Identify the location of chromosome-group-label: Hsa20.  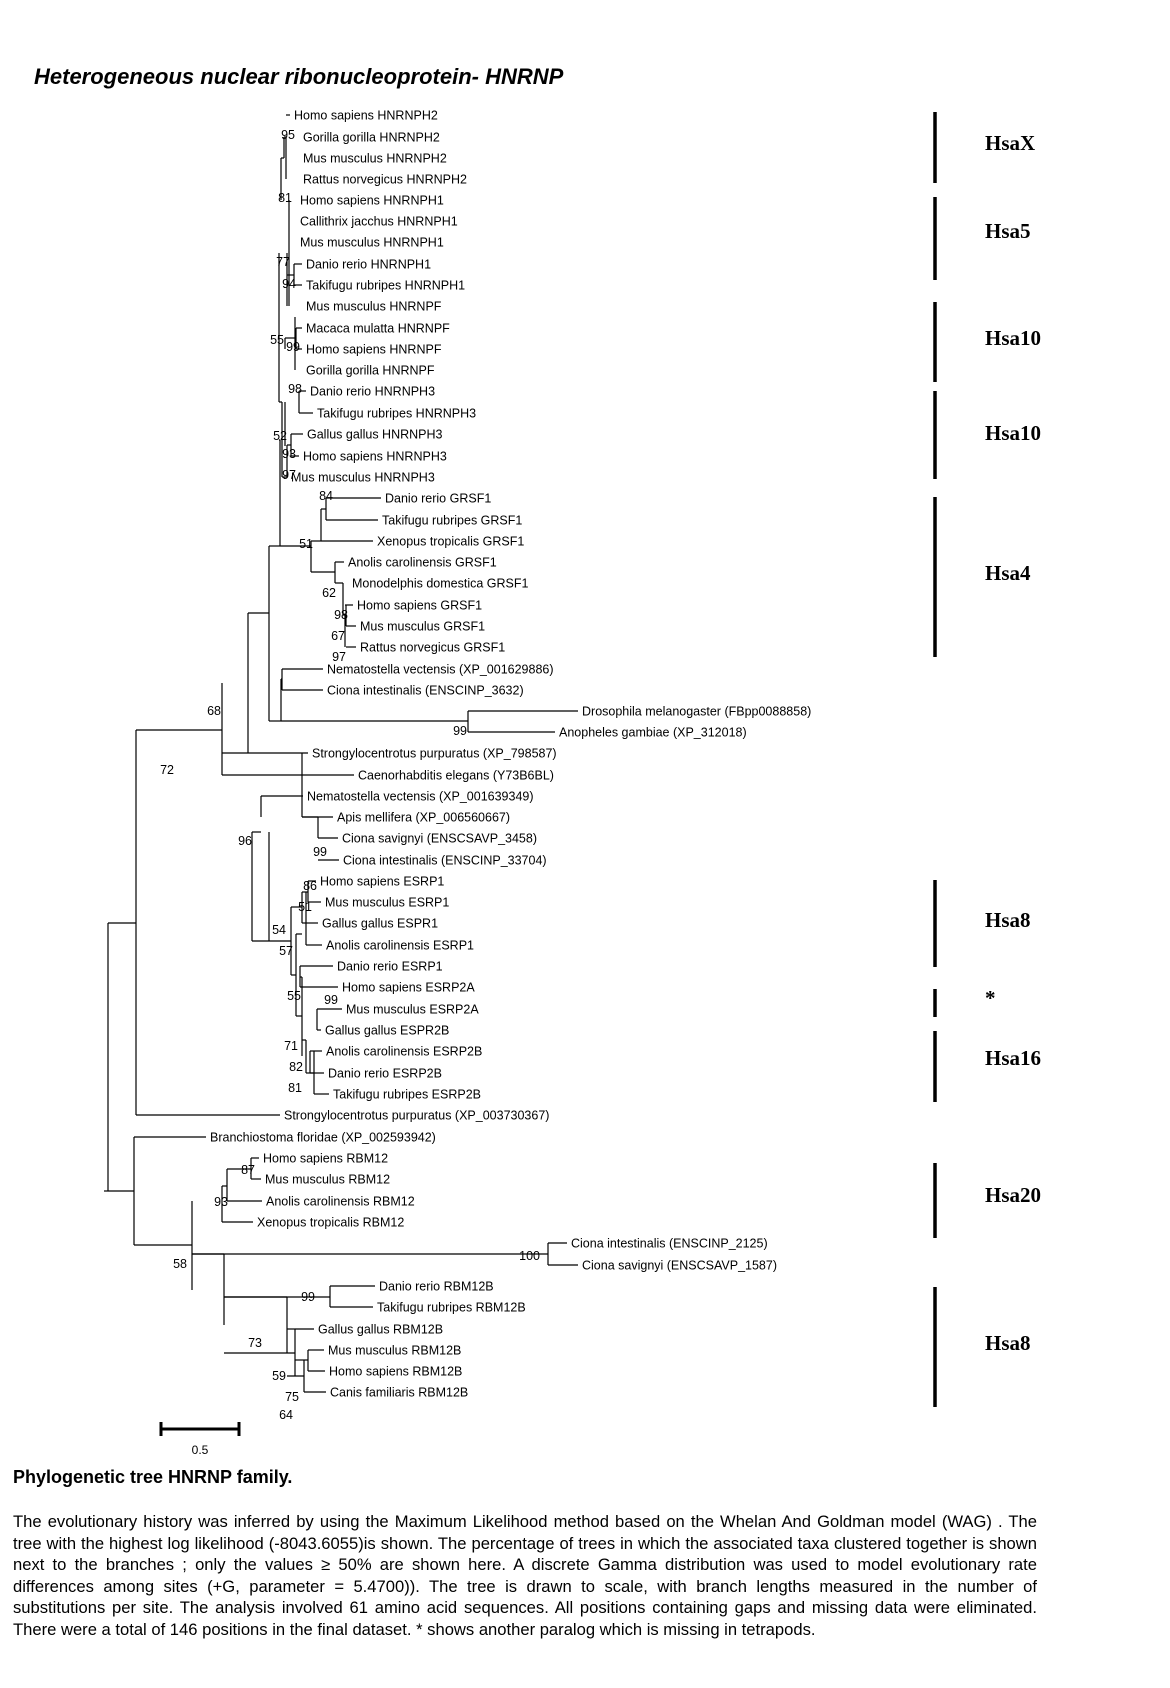
(1013, 1195).